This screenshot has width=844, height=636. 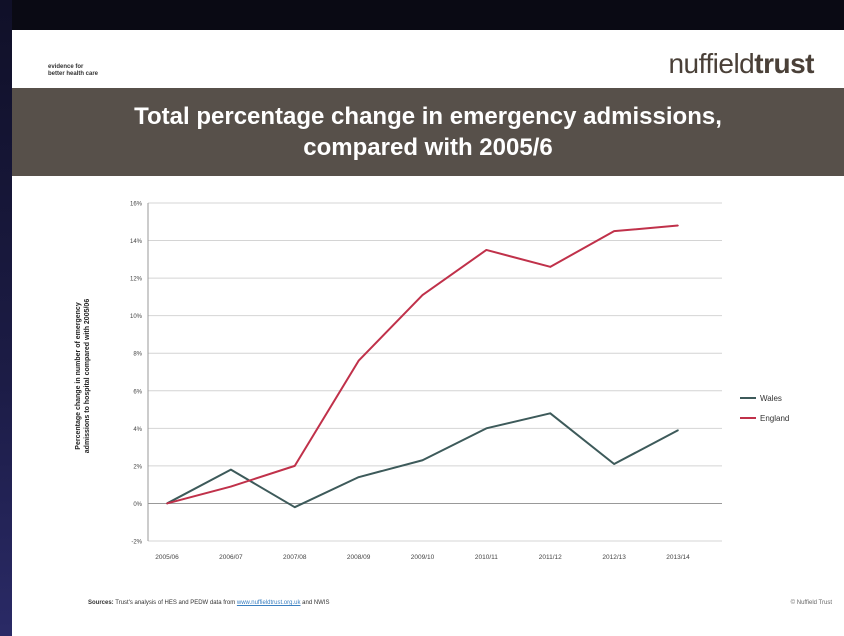 I want to click on legend-label-england: England, so click(x=775, y=418).